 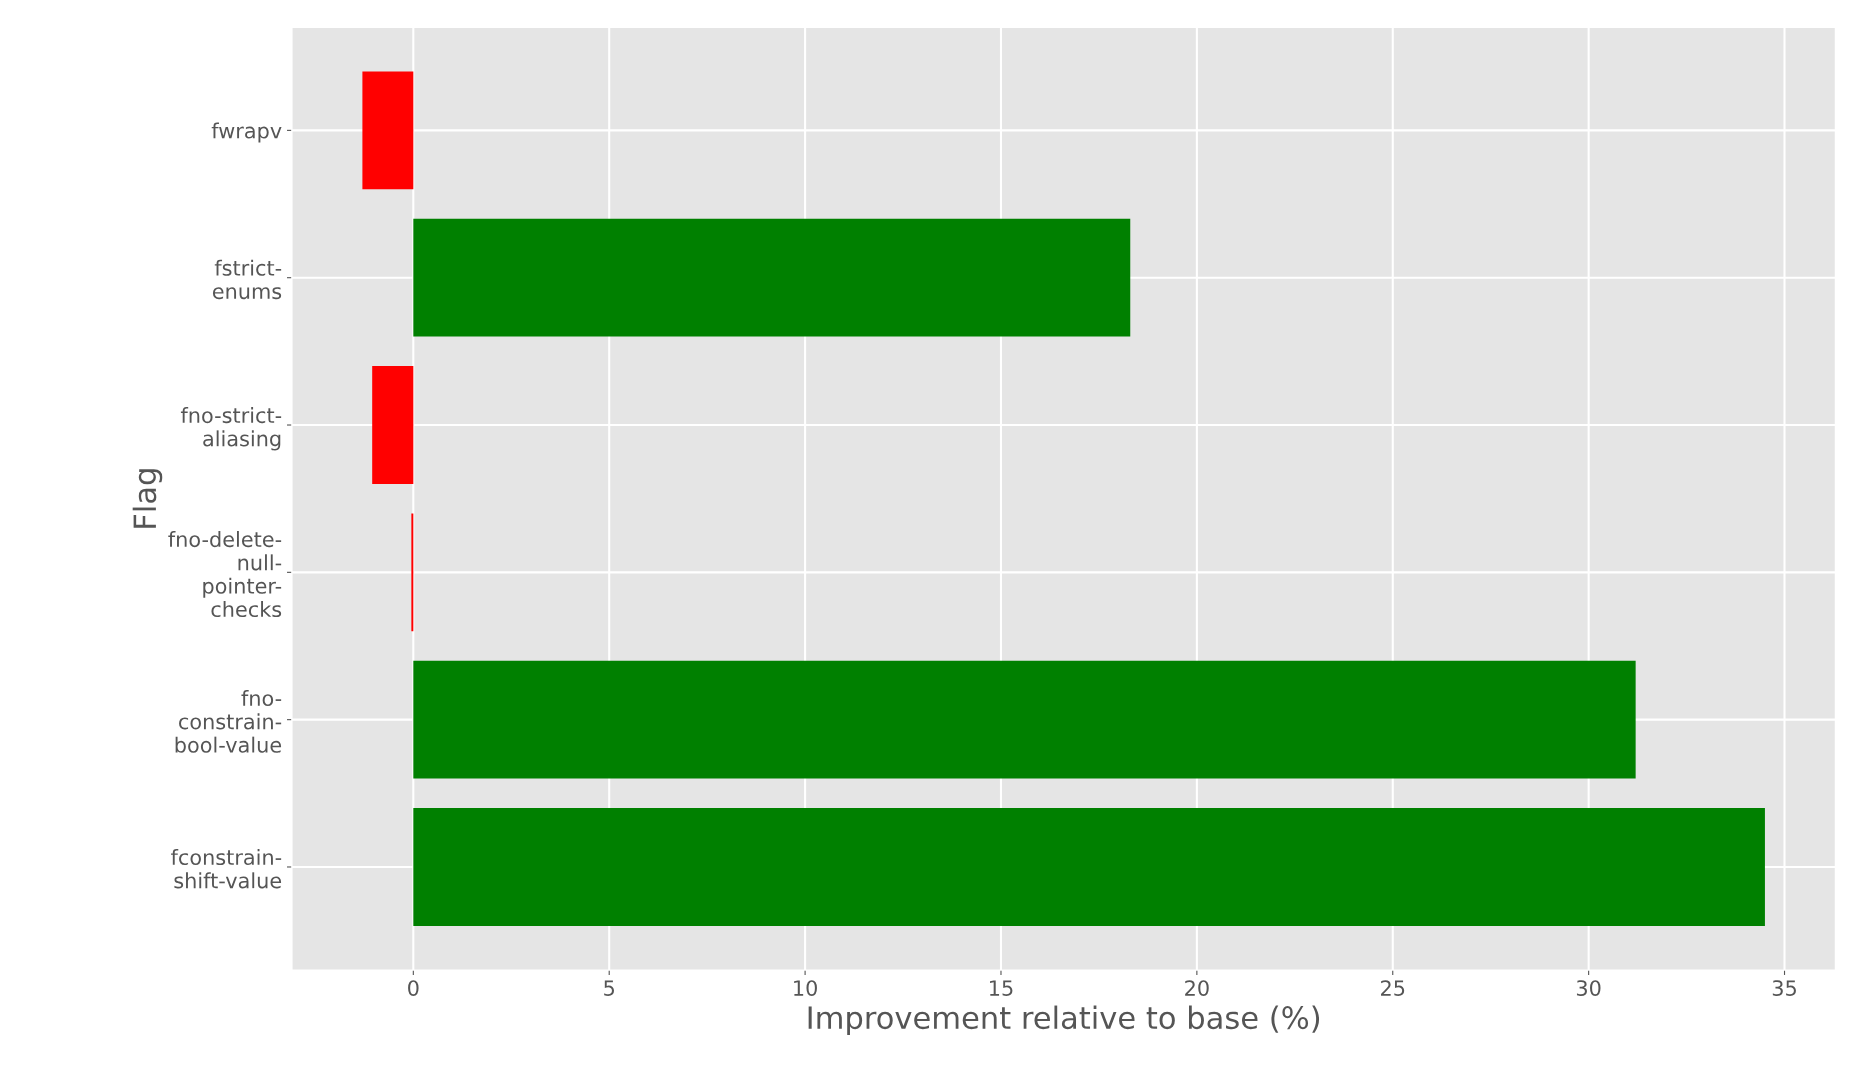 I want to click on y-tick-label: fno-strict- aliasing, so click(x=231, y=429).